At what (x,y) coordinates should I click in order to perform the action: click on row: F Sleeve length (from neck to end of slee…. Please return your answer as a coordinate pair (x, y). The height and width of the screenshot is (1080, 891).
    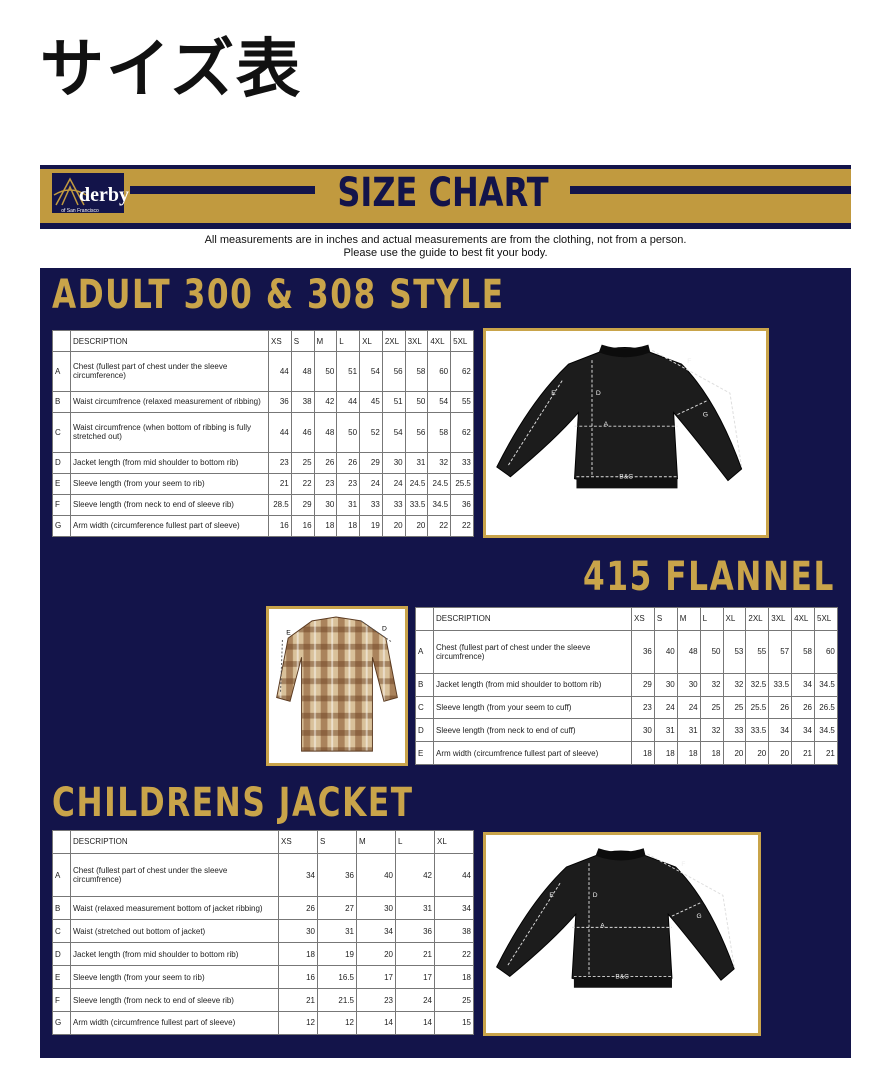
    Looking at the image, I should click on (263, 504).